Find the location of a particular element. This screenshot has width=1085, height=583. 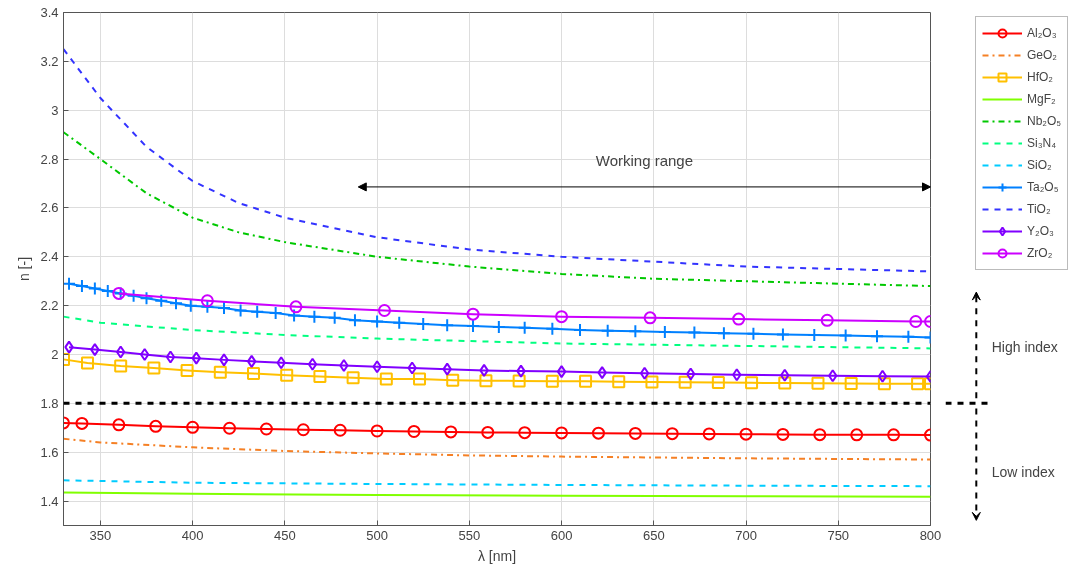

x-tick-label: 450 is located at coordinates (285, 535).